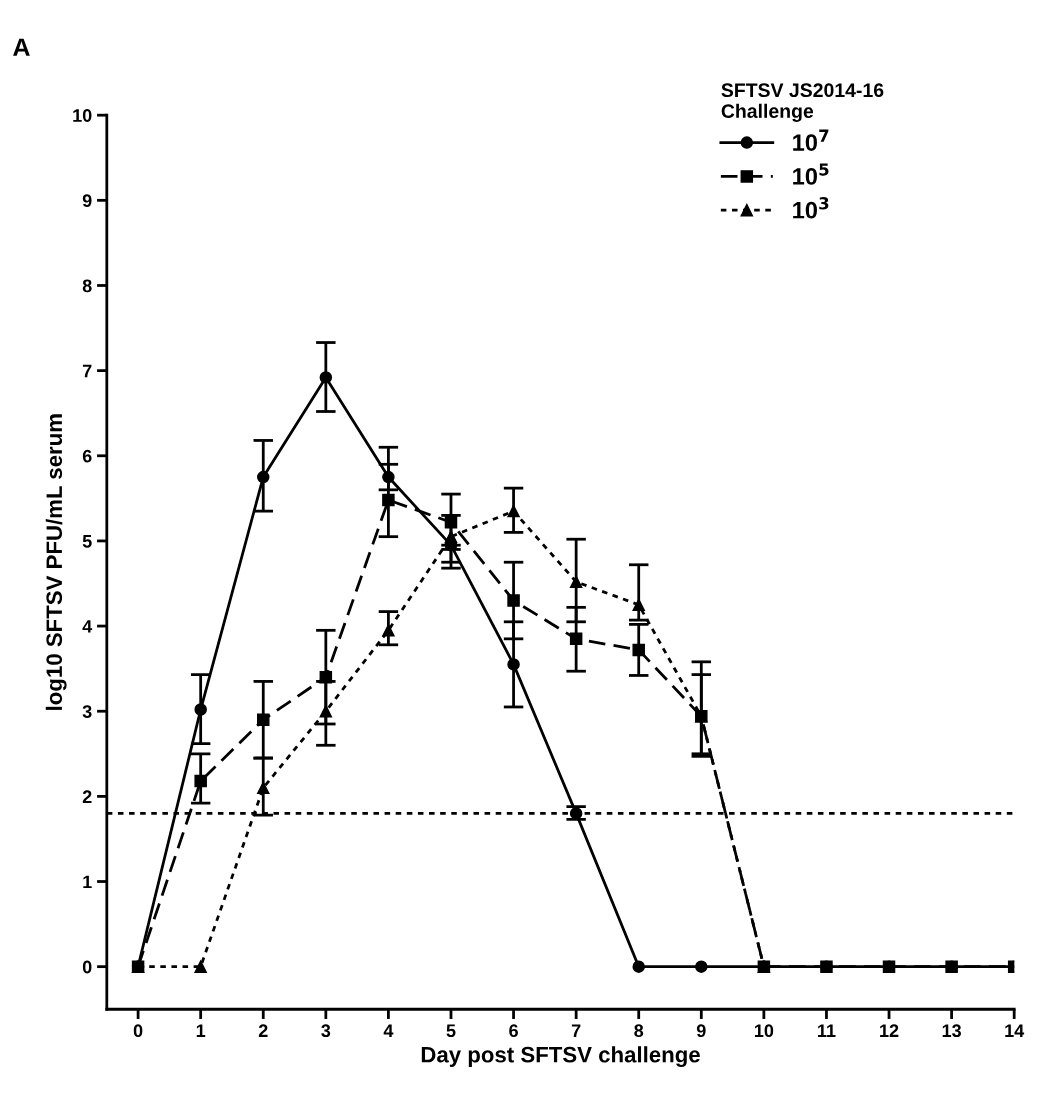  Describe the element at coordinates (201, 1030) in the screenshot. I see `x-tick-label: 1` at that location.